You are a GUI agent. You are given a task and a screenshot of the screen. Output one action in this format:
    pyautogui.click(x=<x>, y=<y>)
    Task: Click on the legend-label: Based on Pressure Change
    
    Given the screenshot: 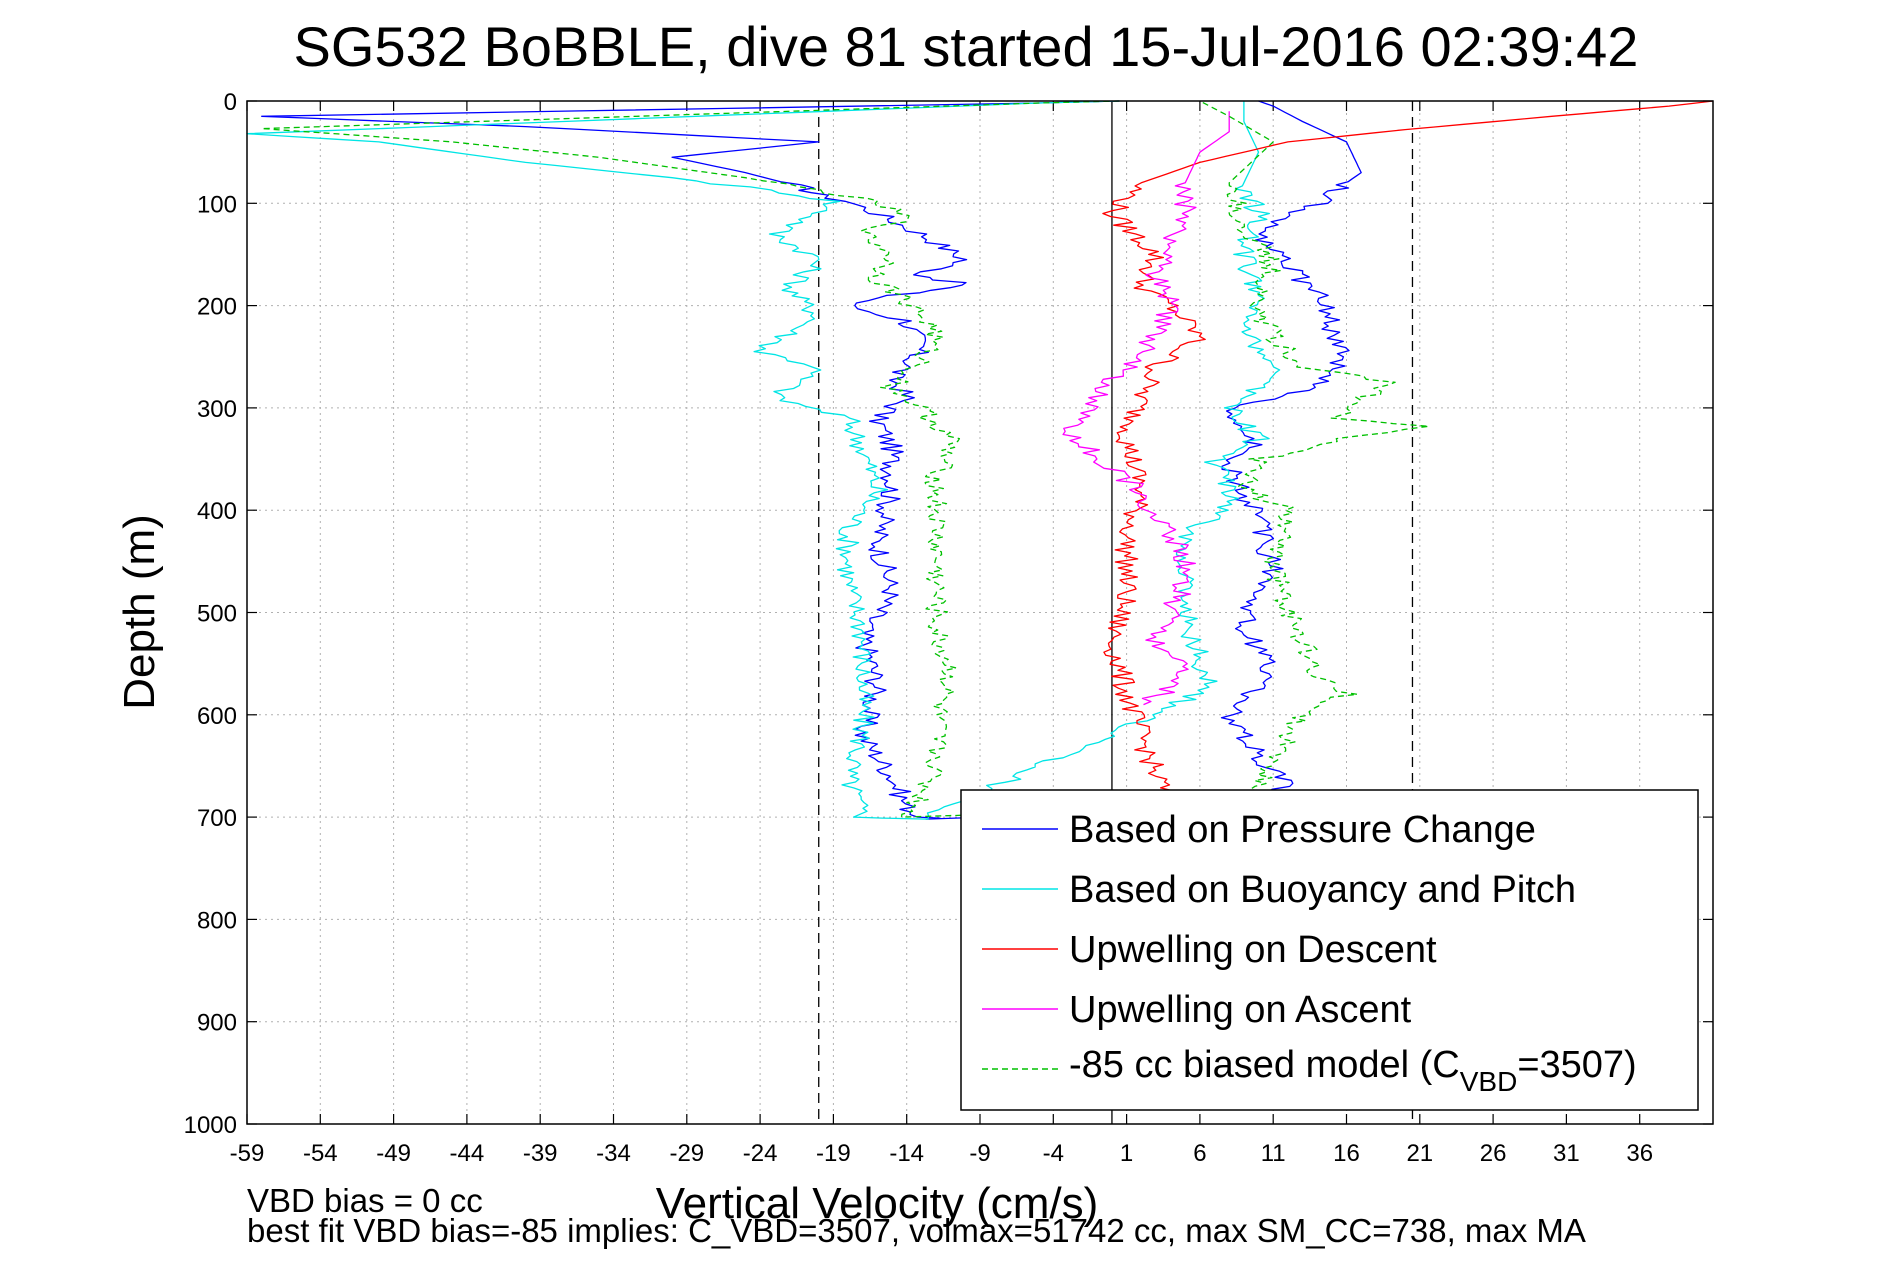 What is the action you would take?
    pyautogui.click(x=1302, y=830)
    